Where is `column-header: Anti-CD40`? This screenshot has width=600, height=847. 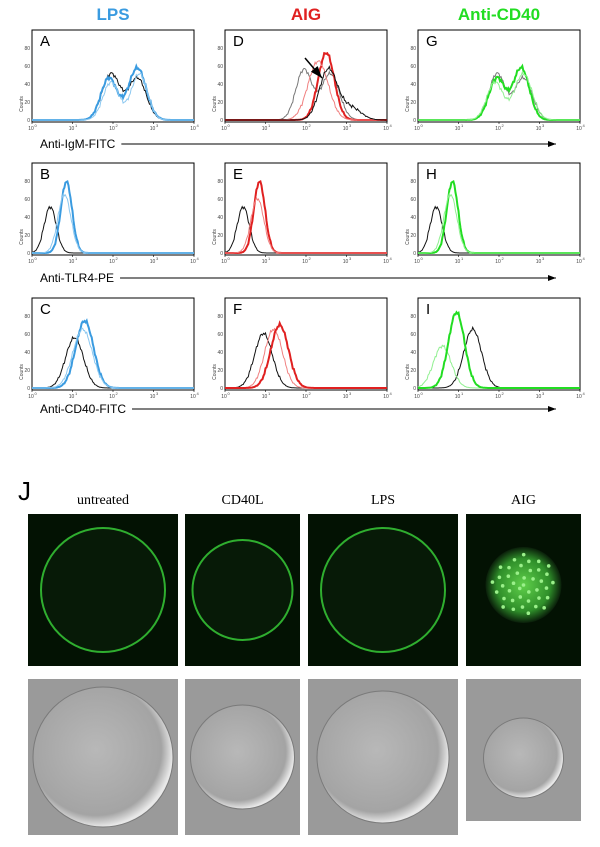 column-header: Anti-CD40 is located at coordinates (499, 14).